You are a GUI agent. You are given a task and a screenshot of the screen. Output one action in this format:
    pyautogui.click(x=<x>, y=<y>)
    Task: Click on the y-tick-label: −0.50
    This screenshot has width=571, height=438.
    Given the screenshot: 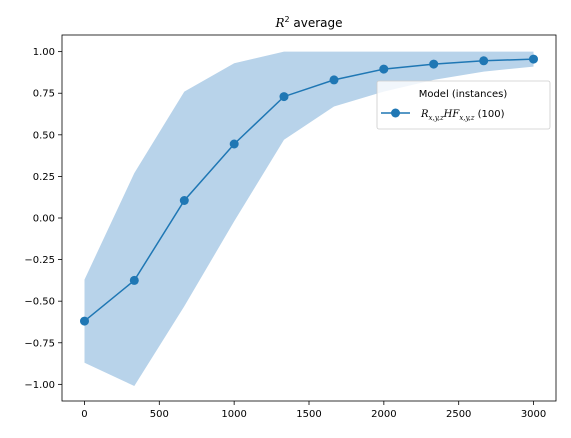 What is the action you would take?
    pyautogui.click(x=39, y=302)
    